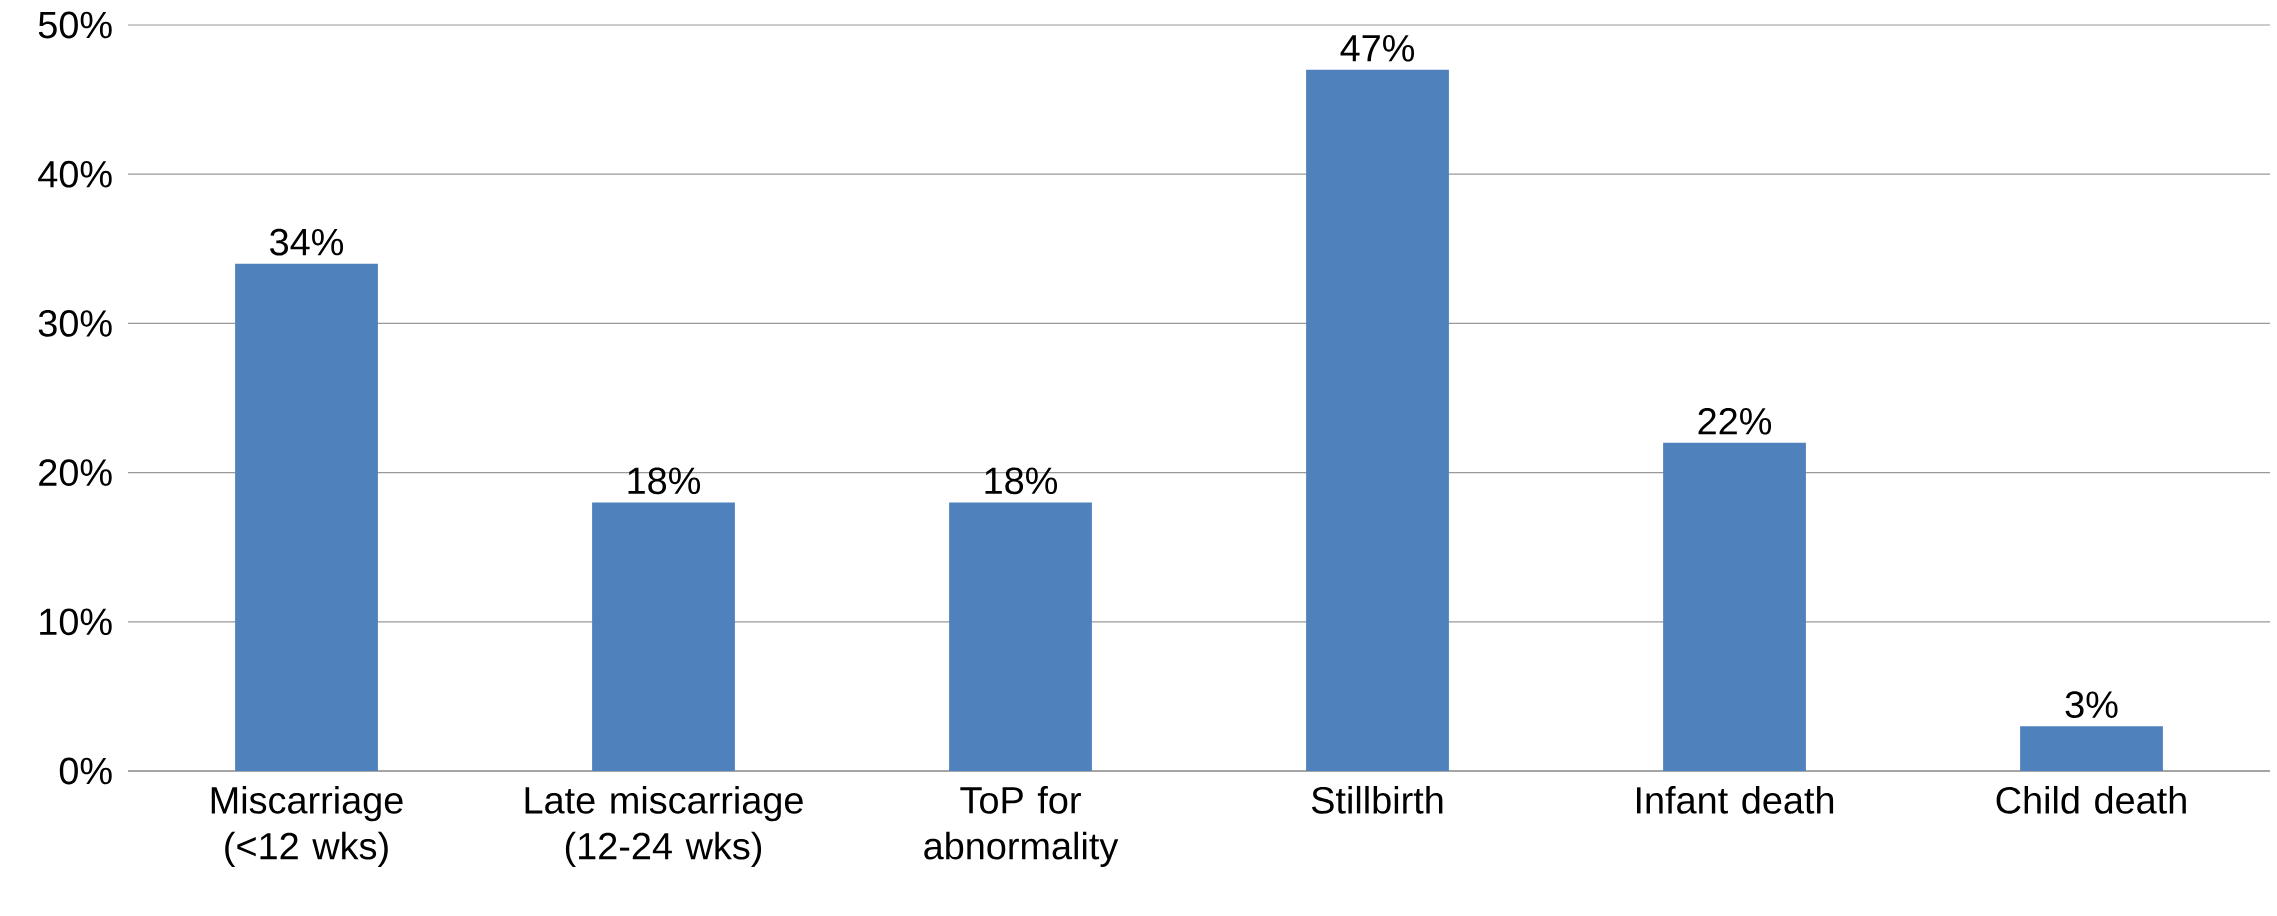  Describe the element at coordinates (75, 25) in the screenshot. I see `y-tick-label: 50%` at that location.